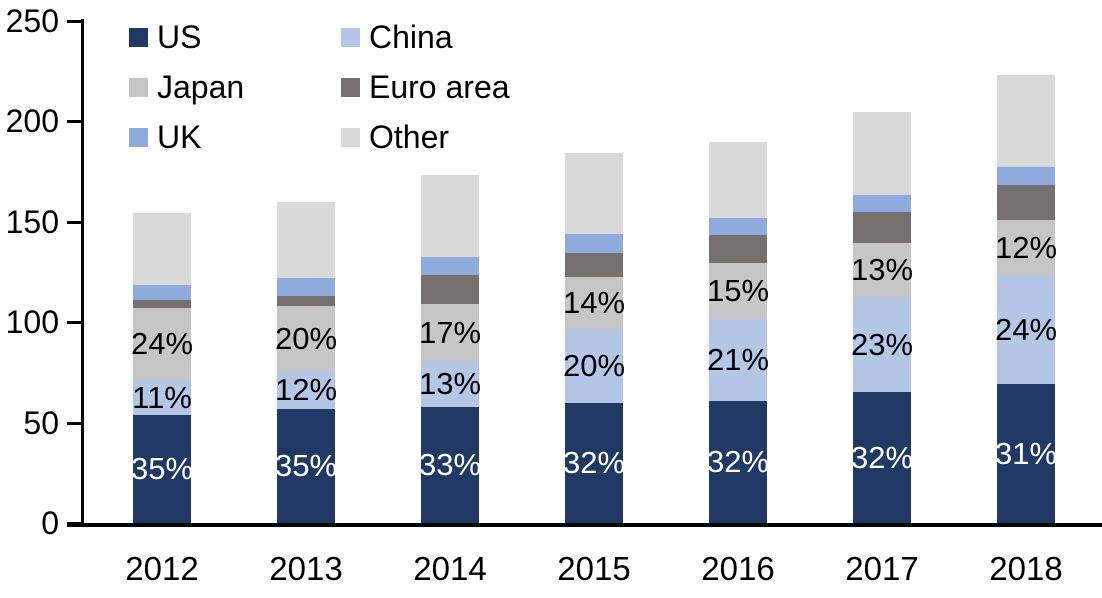 This screenshot has height=598, width=1102. I want to click on segment-percentage-label: 11%, so click(162, 397).